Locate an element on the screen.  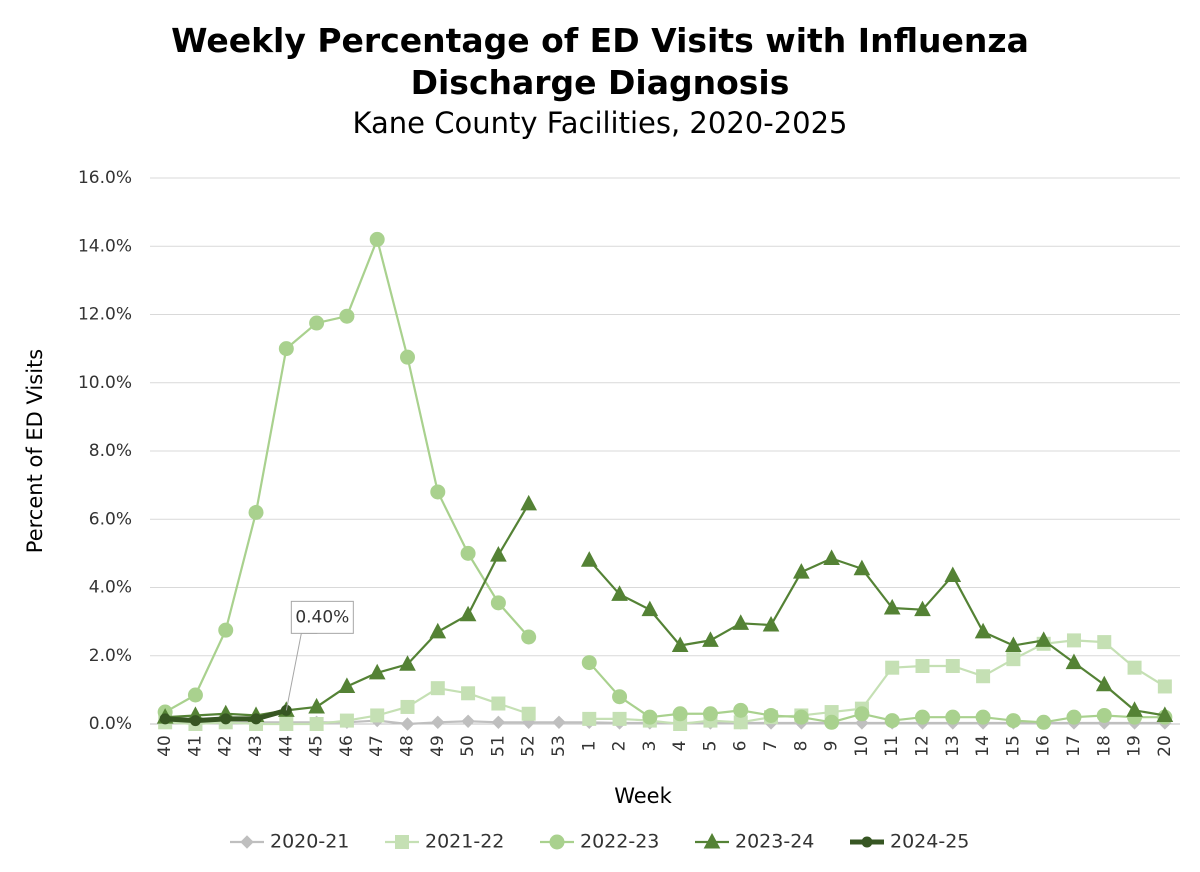
chart-subtitle: Kane County Facilities, 2020-2025 is located at coordinates (600, 123).